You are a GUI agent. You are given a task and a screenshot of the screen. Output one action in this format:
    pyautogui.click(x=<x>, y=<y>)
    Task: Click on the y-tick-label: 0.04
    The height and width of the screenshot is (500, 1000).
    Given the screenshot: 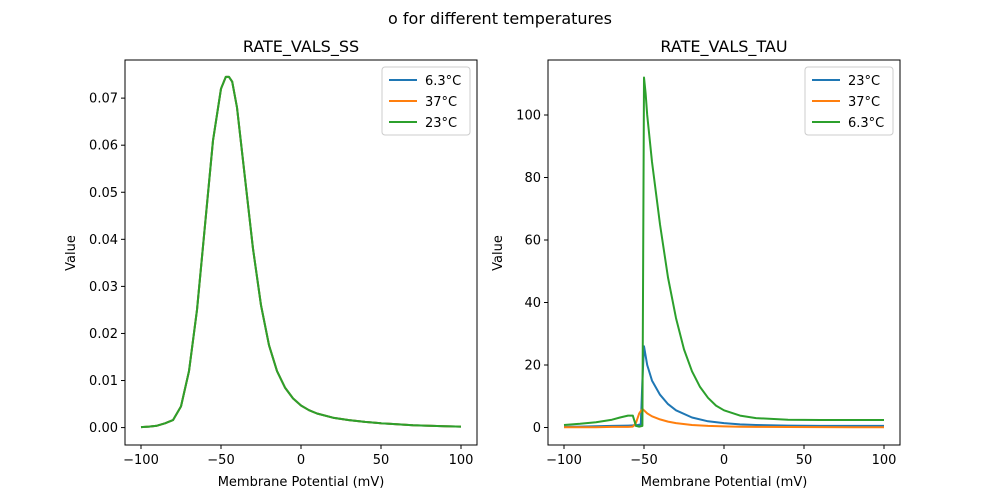 What is the action you would take?
    pyautogui.click(x=103, y=240)
    